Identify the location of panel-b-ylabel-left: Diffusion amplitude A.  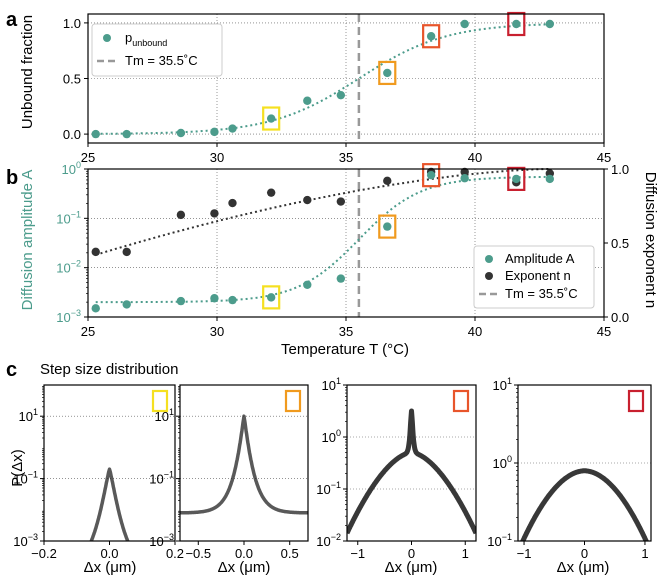
(27, 240).